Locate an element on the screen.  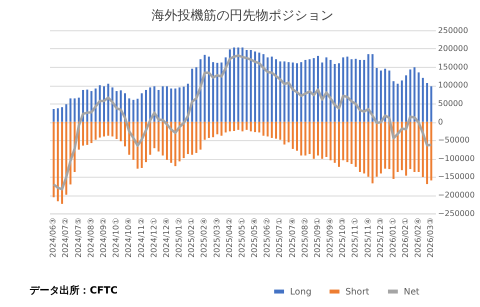
x-tick-label: 2026/02④ is located at coordinates (418, 238).